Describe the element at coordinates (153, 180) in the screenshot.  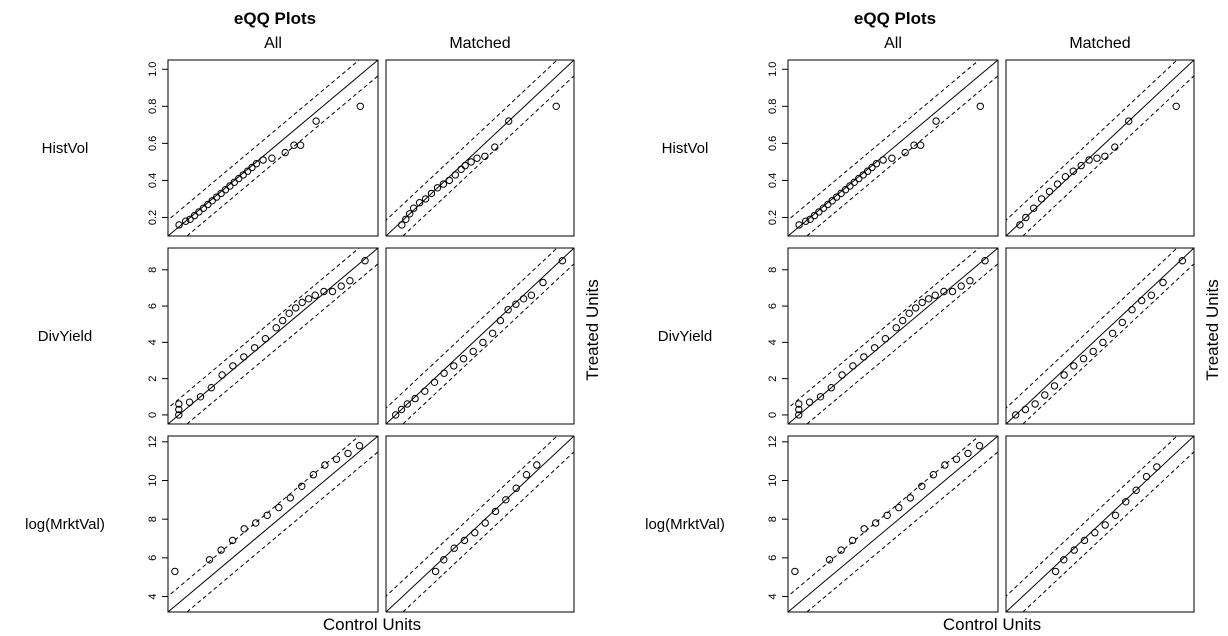
I see `y-tick-label: 0.4` at that location.